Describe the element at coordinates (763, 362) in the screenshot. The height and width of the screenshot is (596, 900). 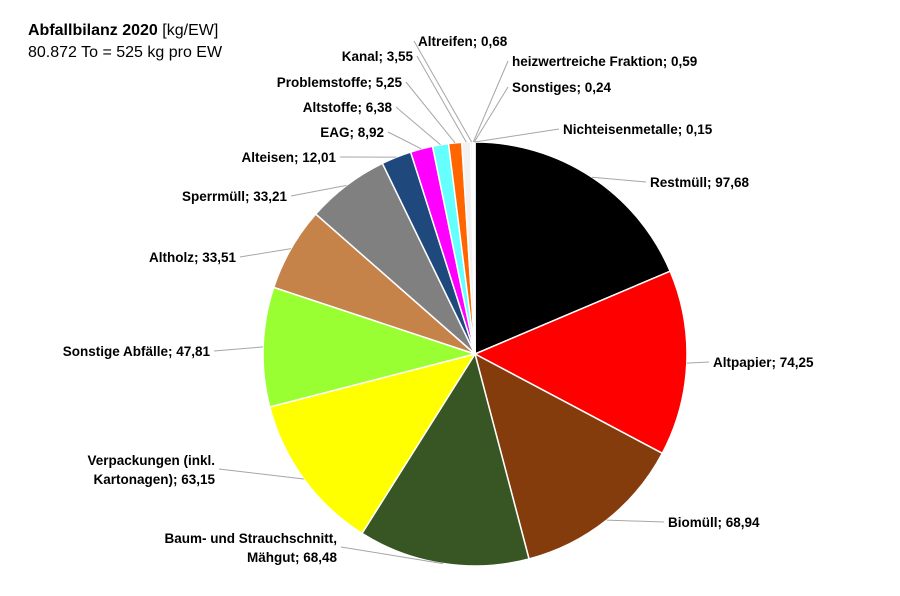
I see `slice-label-1: Altpapier; 74,25` at that location.